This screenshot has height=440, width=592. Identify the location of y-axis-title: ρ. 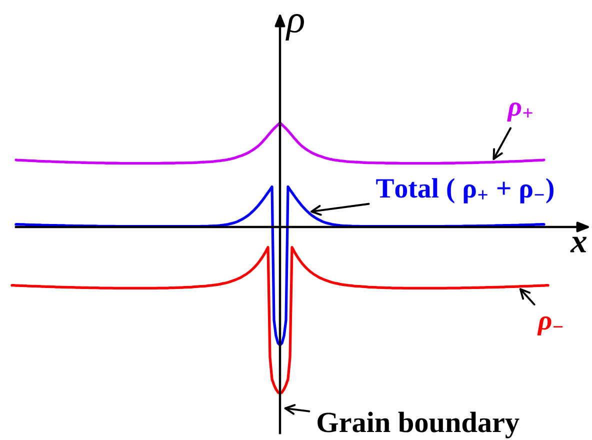
(295, 27).